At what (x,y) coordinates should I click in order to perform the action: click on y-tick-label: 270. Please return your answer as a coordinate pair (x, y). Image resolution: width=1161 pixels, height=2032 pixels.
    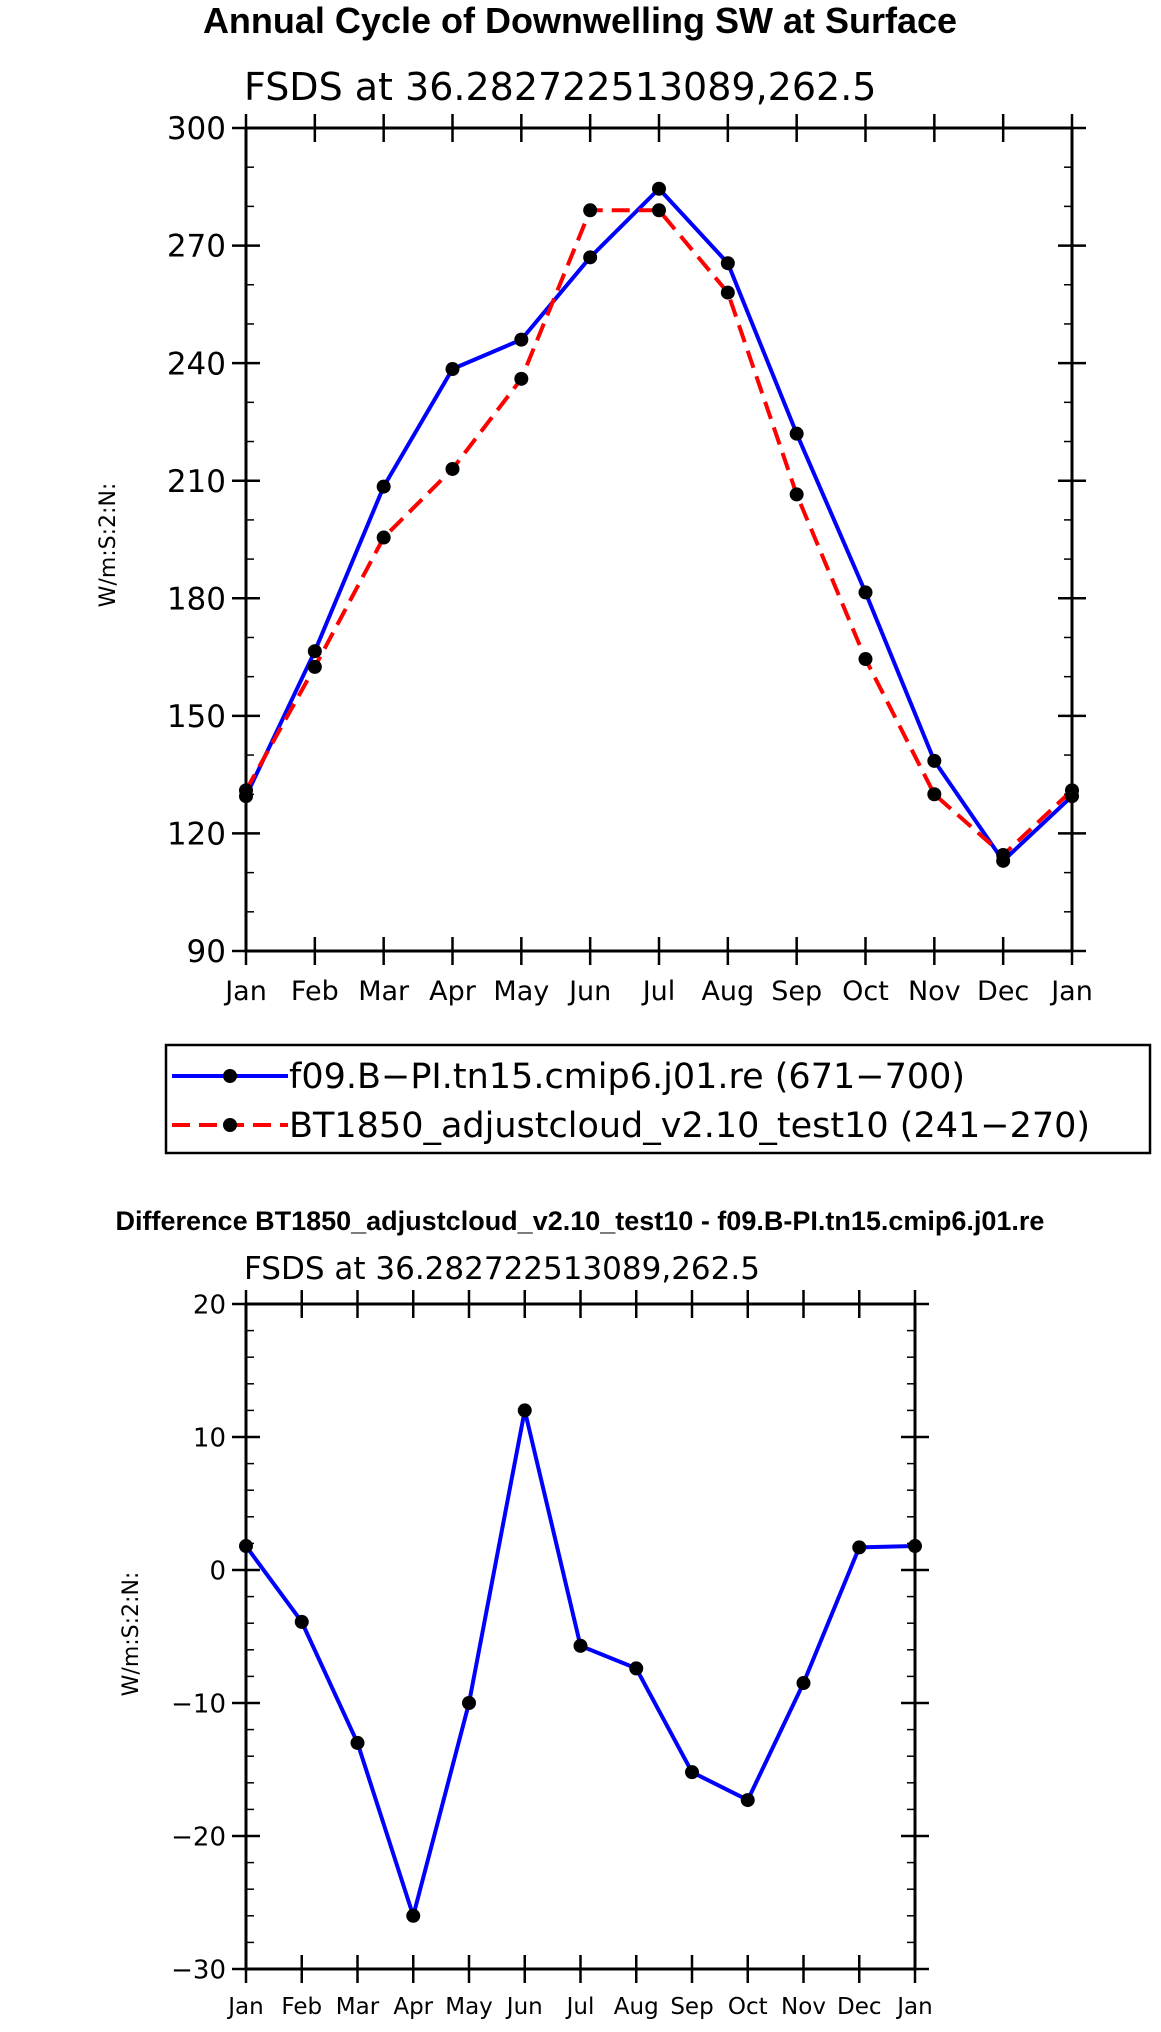
    Looking at the image, I should click on (196, 247).